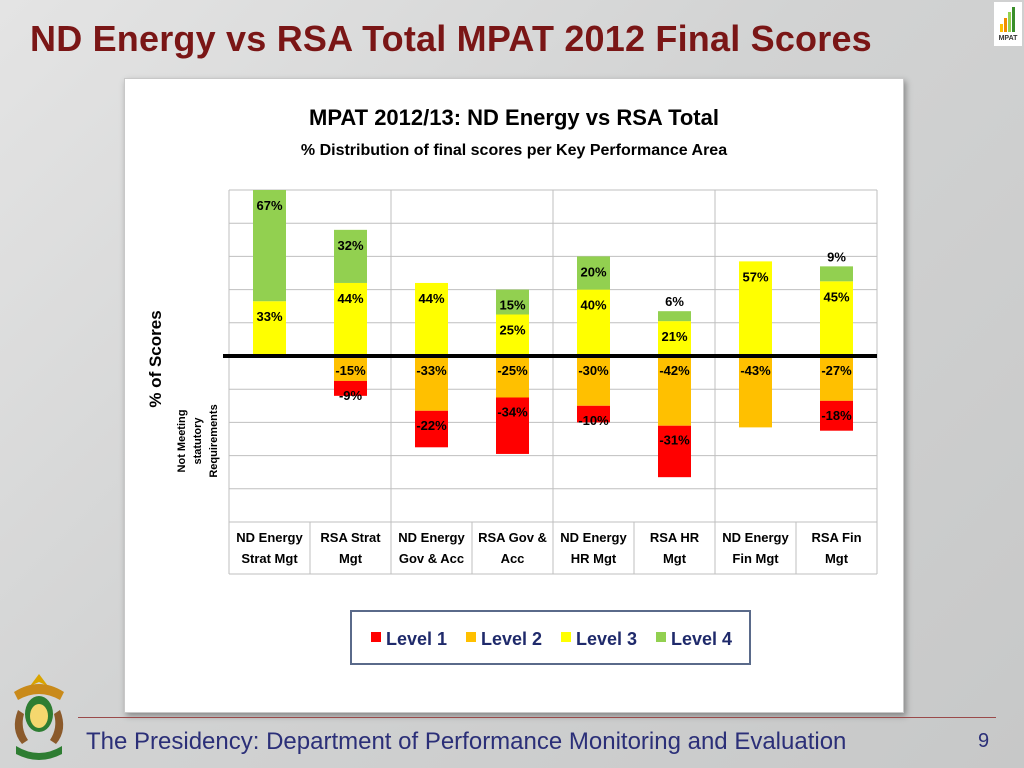 The width and height of the screenshot is (1024, 768). What do you see at coordinates (431, 558) in the screenshot?
I see `category-label: Gov & Acc` at bounding box center [431, 558].